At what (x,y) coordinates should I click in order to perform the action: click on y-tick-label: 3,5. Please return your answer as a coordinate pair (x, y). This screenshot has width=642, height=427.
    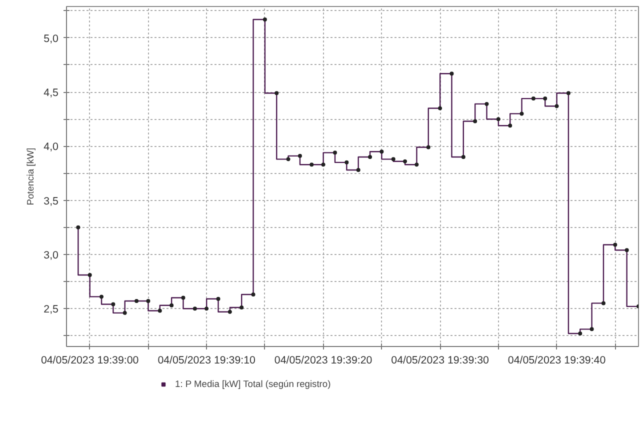
    Looking at the image, I should click on (51, 201).